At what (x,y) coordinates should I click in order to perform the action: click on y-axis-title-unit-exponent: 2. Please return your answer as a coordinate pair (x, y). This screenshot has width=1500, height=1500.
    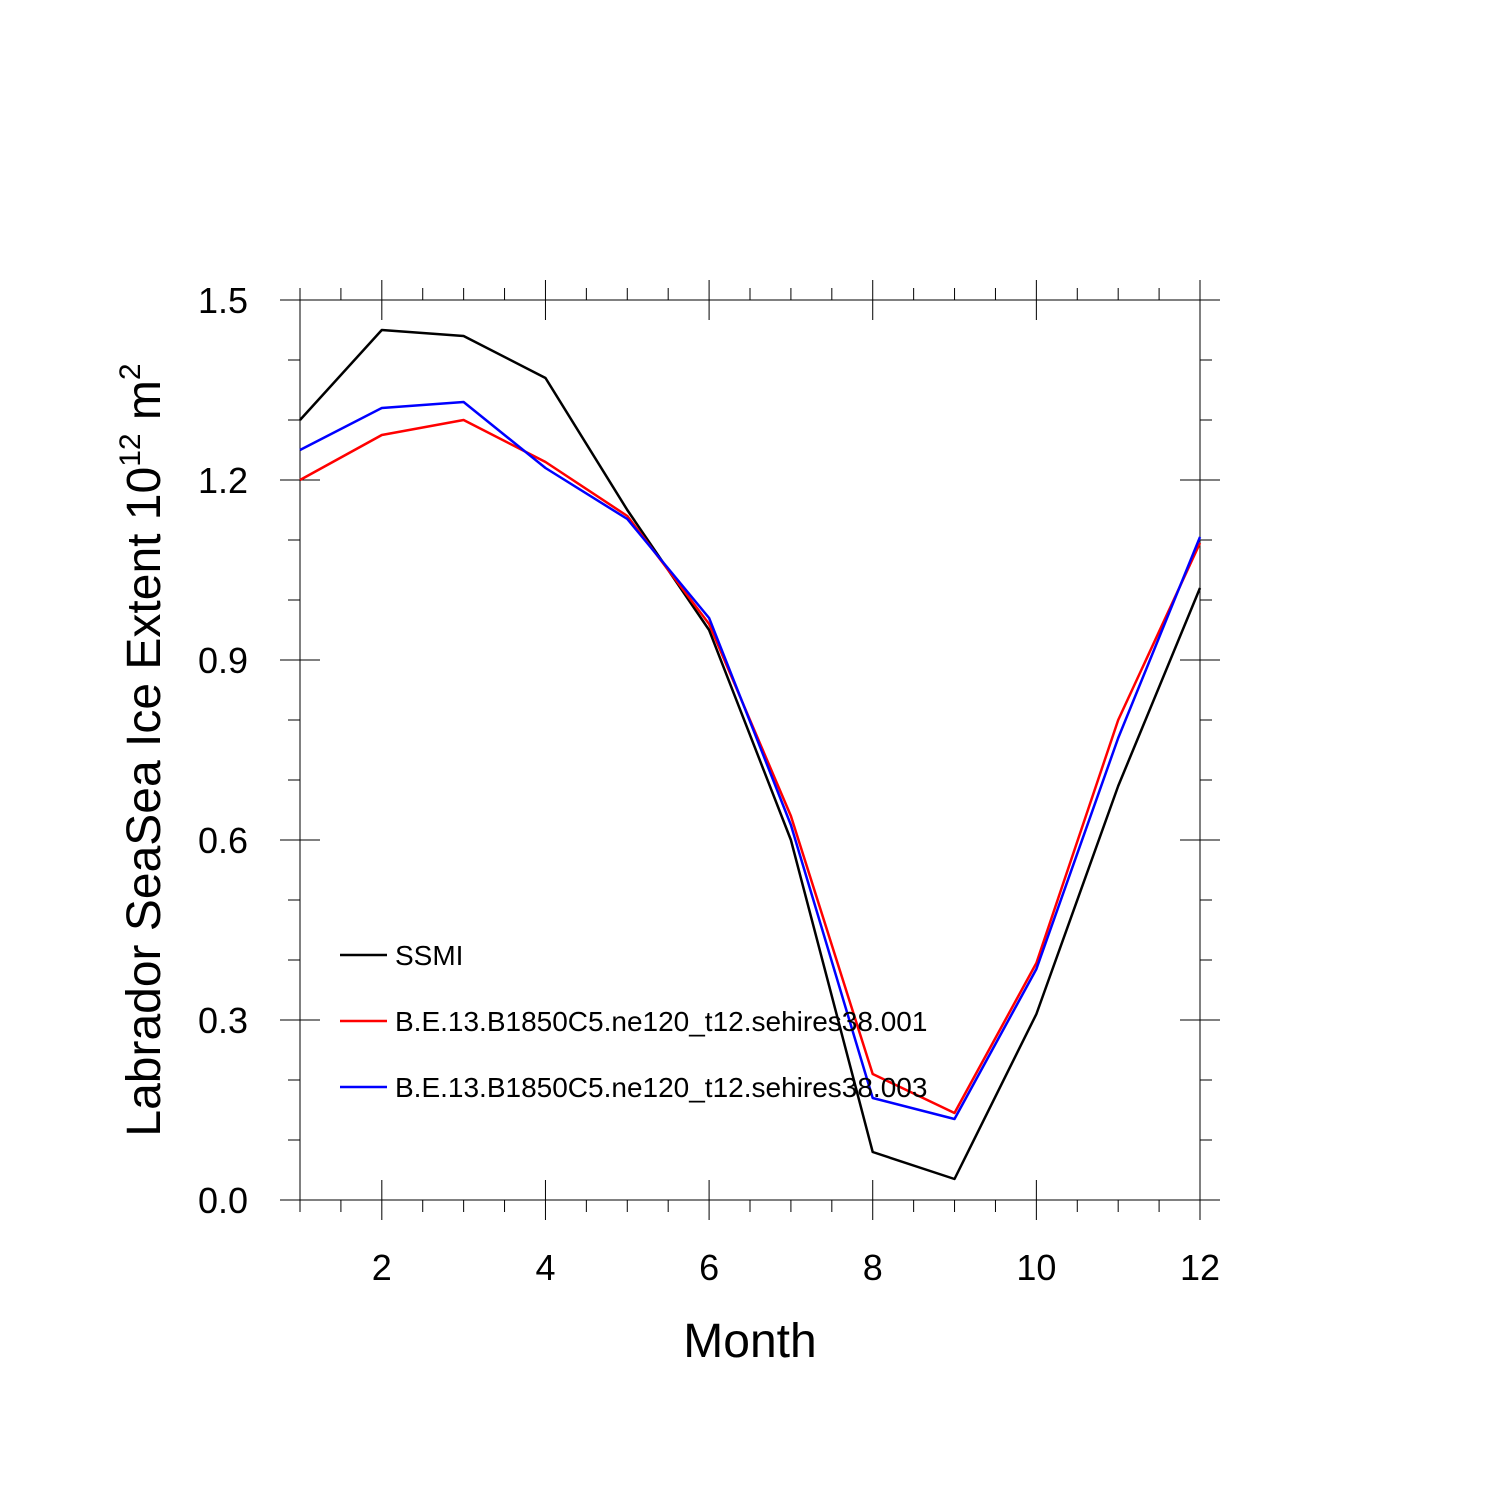
    Looking at the image, I should click on (130, 371).